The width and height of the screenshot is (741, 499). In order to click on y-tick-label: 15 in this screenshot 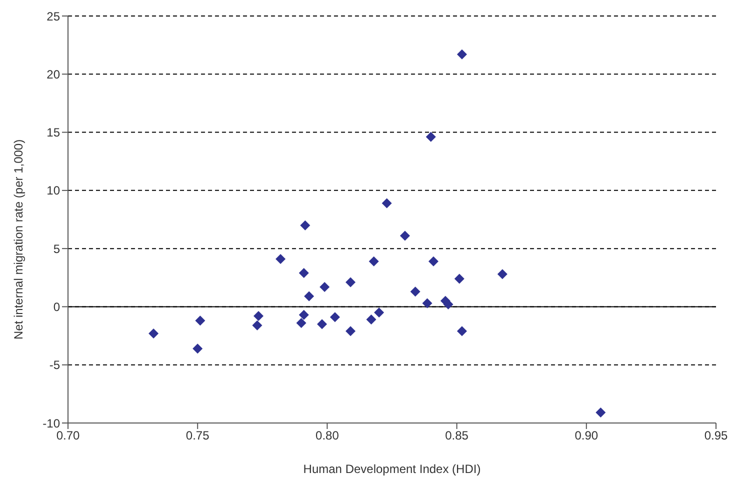, I will do `click(53, 133)`.